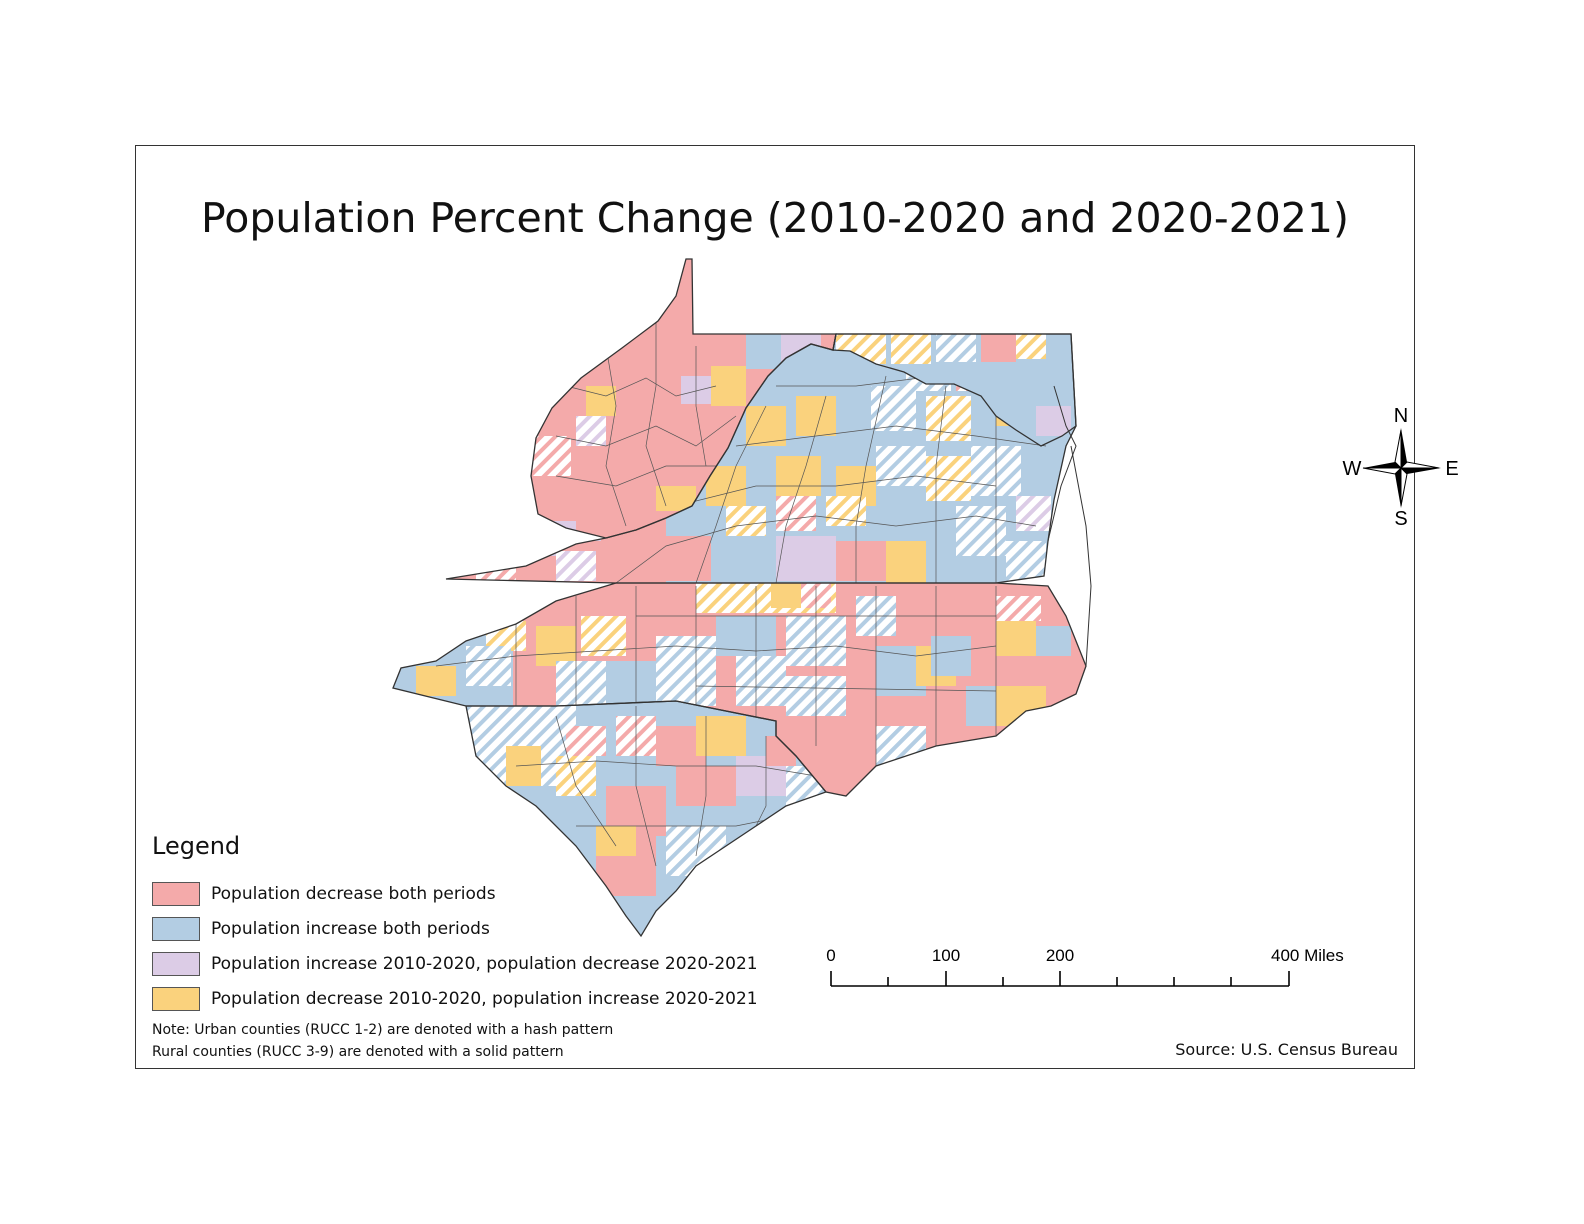 The height and width of the screenshot is (1224, 1584). I want to click on compass-east: E, so click(1451, 469).